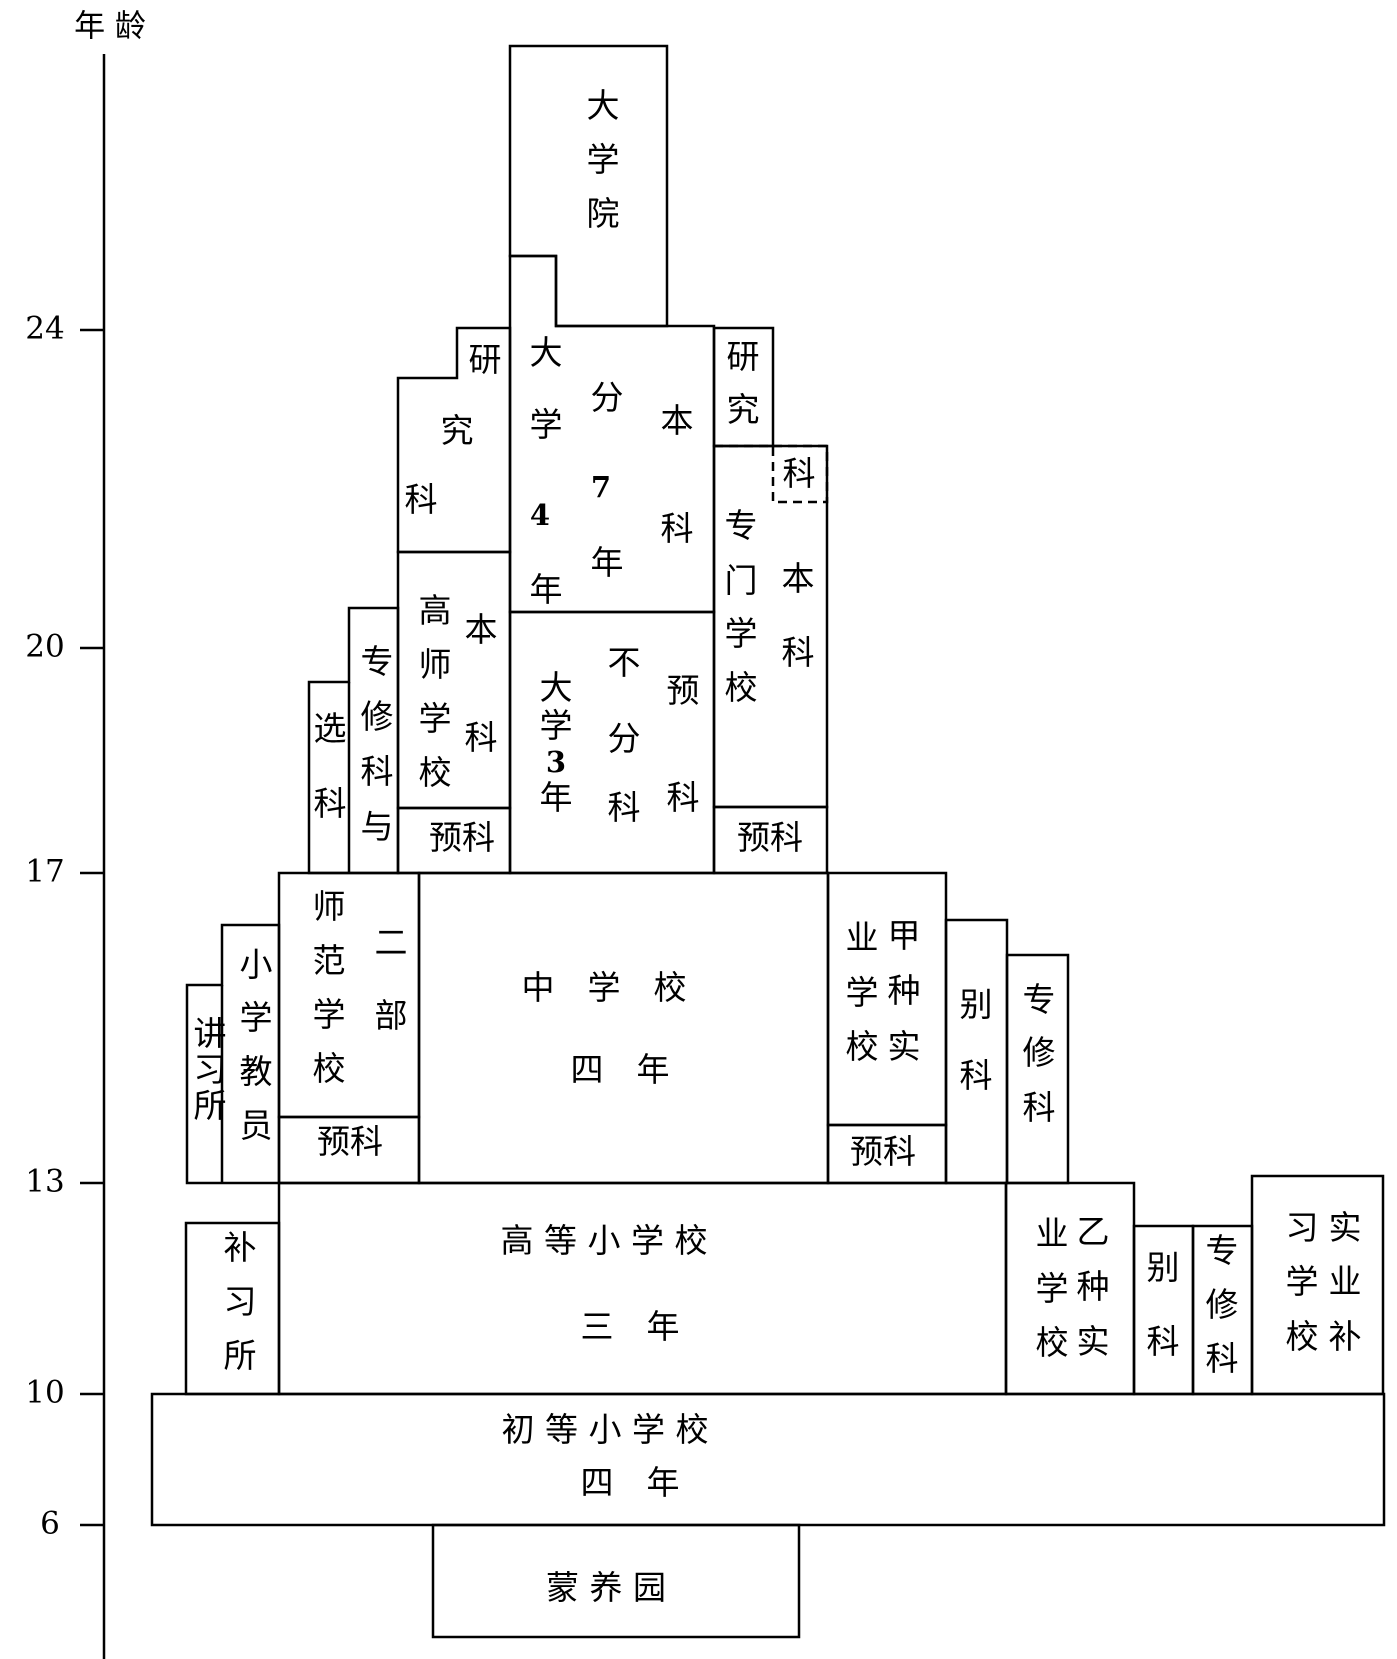 The height and width of the screenshot is (1659, 1397). Describe the element at coordinates (604, 1240) in the screenshot. I see `label-higher-primary: 高 等 小 学 校` at that location.